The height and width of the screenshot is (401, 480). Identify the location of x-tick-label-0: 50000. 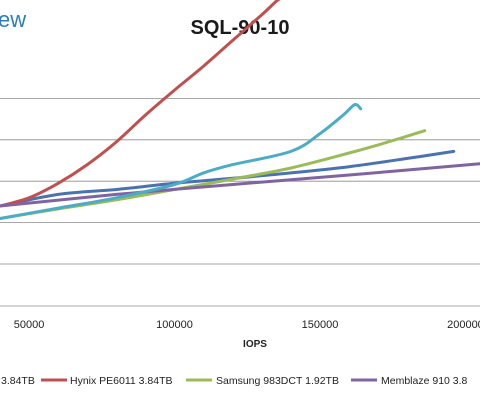
(29, 325).